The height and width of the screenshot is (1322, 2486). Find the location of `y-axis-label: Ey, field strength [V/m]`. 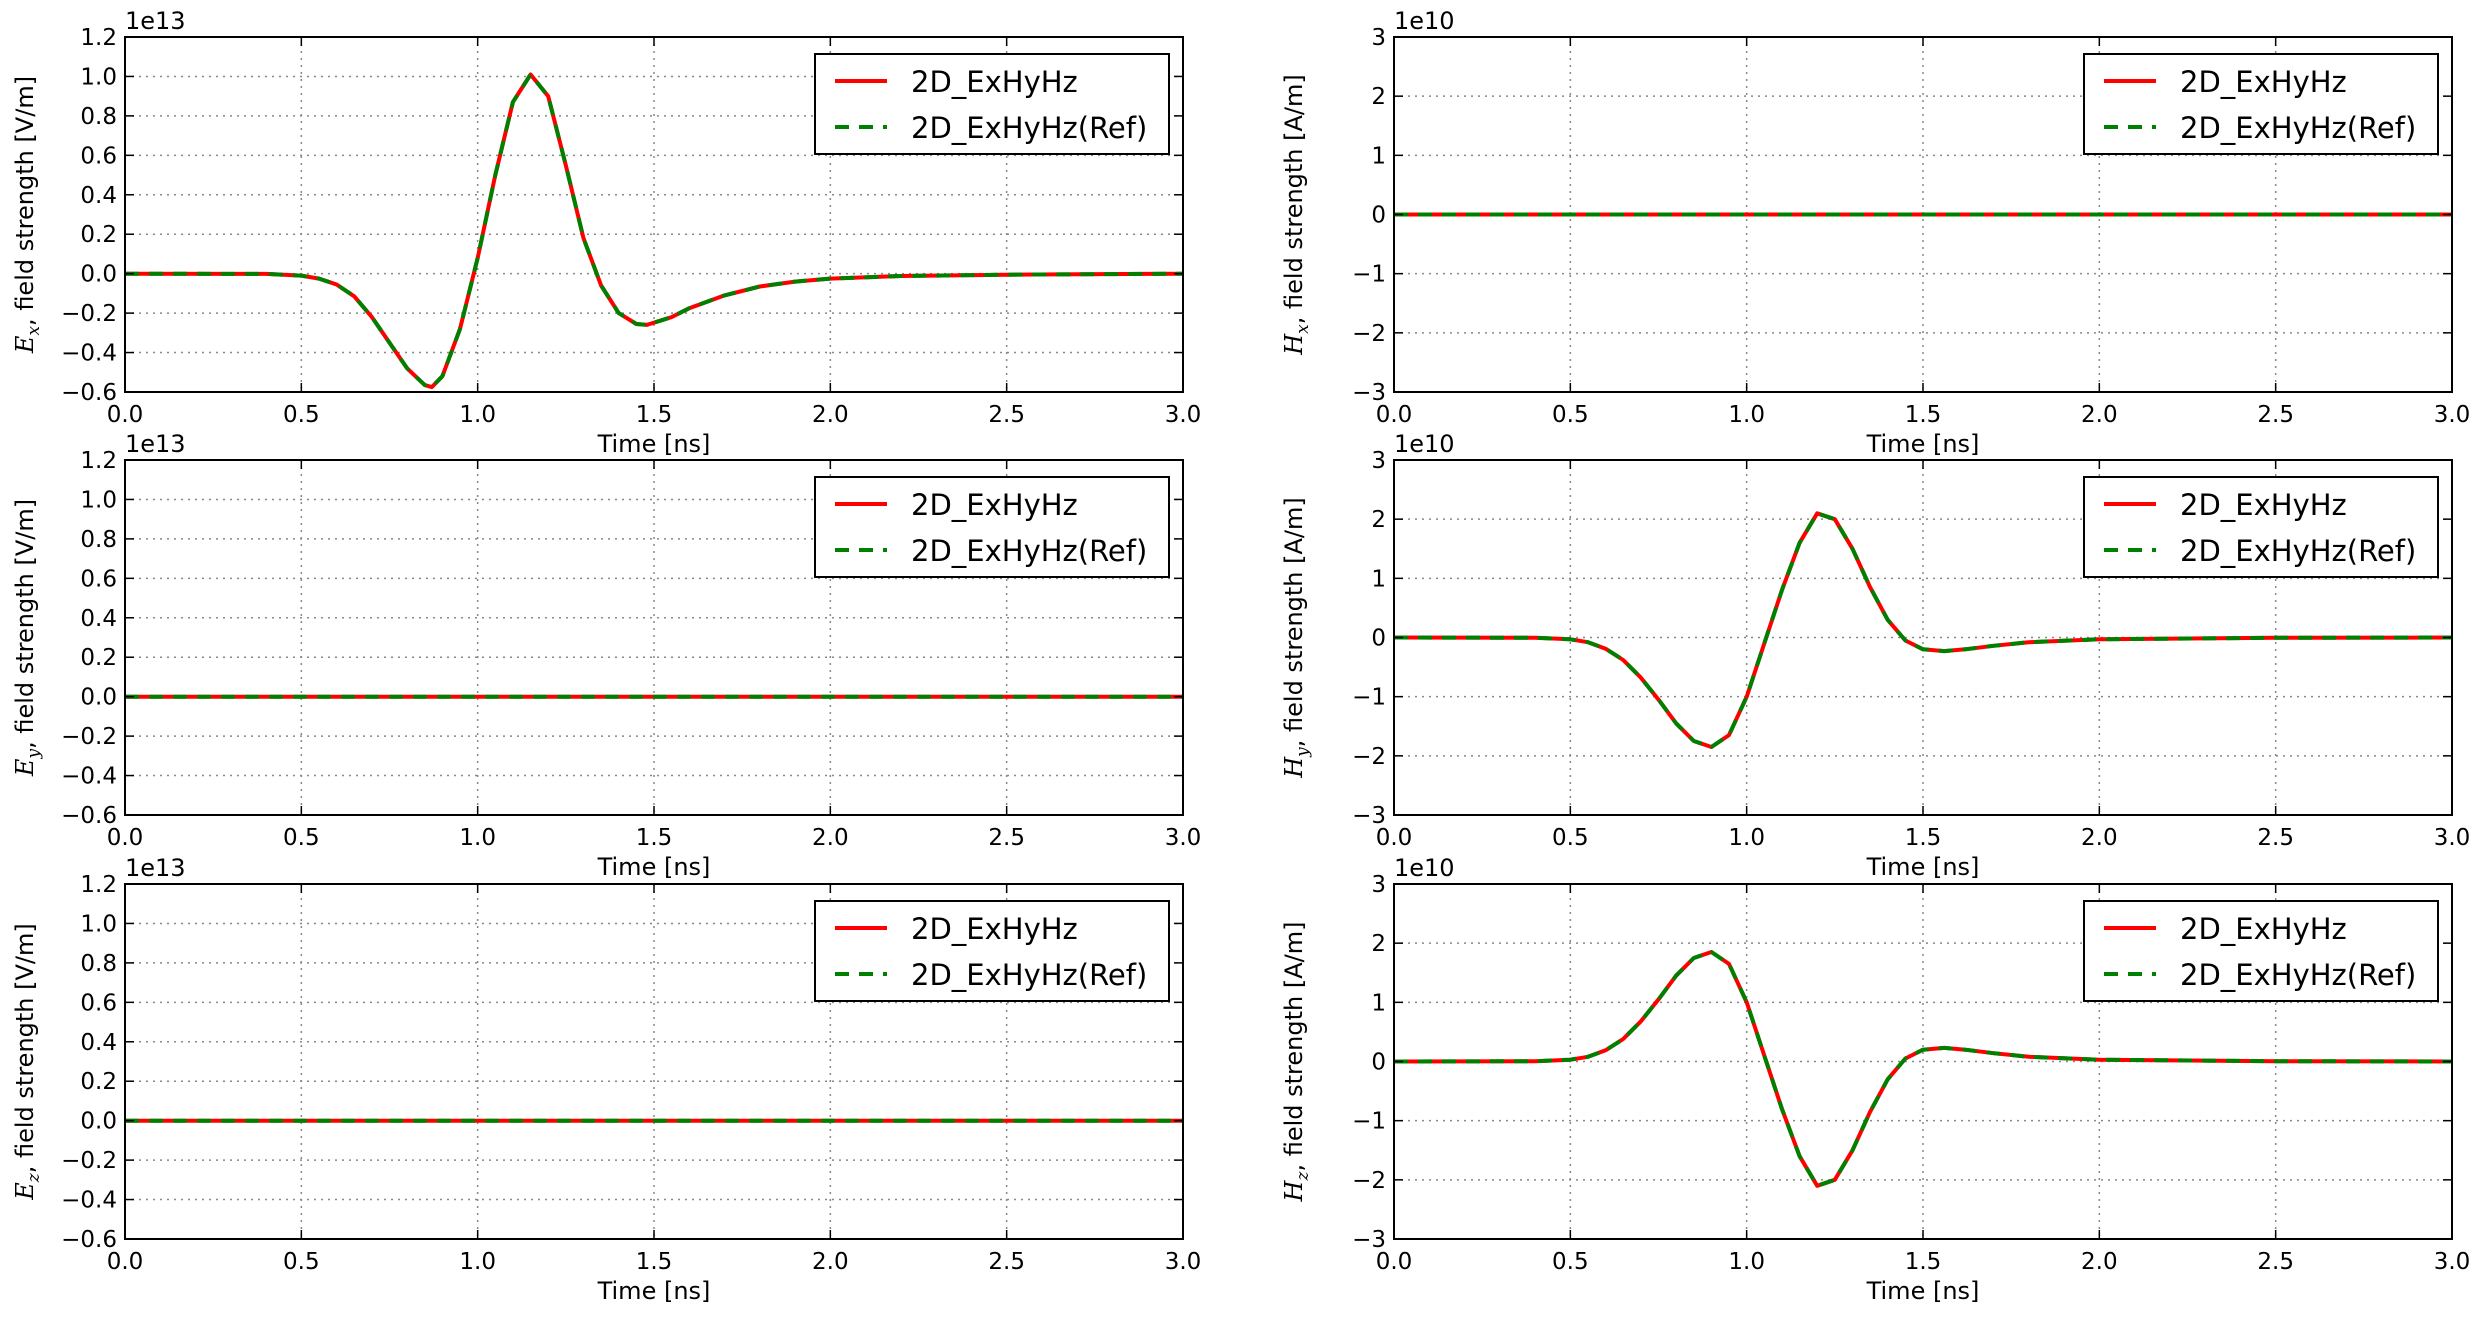

y-axis-label: Ey, field strength [V/m] is located at coordinates (27, 638).